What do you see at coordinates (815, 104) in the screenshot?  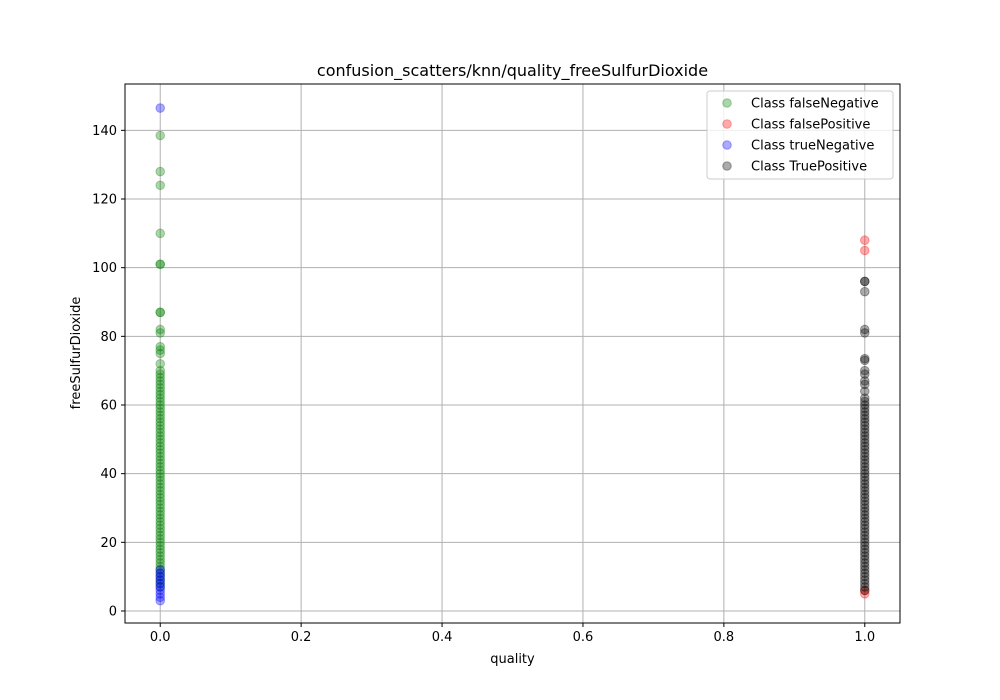 I see `legend-label: Class falseNegative` at bounding box center [815, 104].